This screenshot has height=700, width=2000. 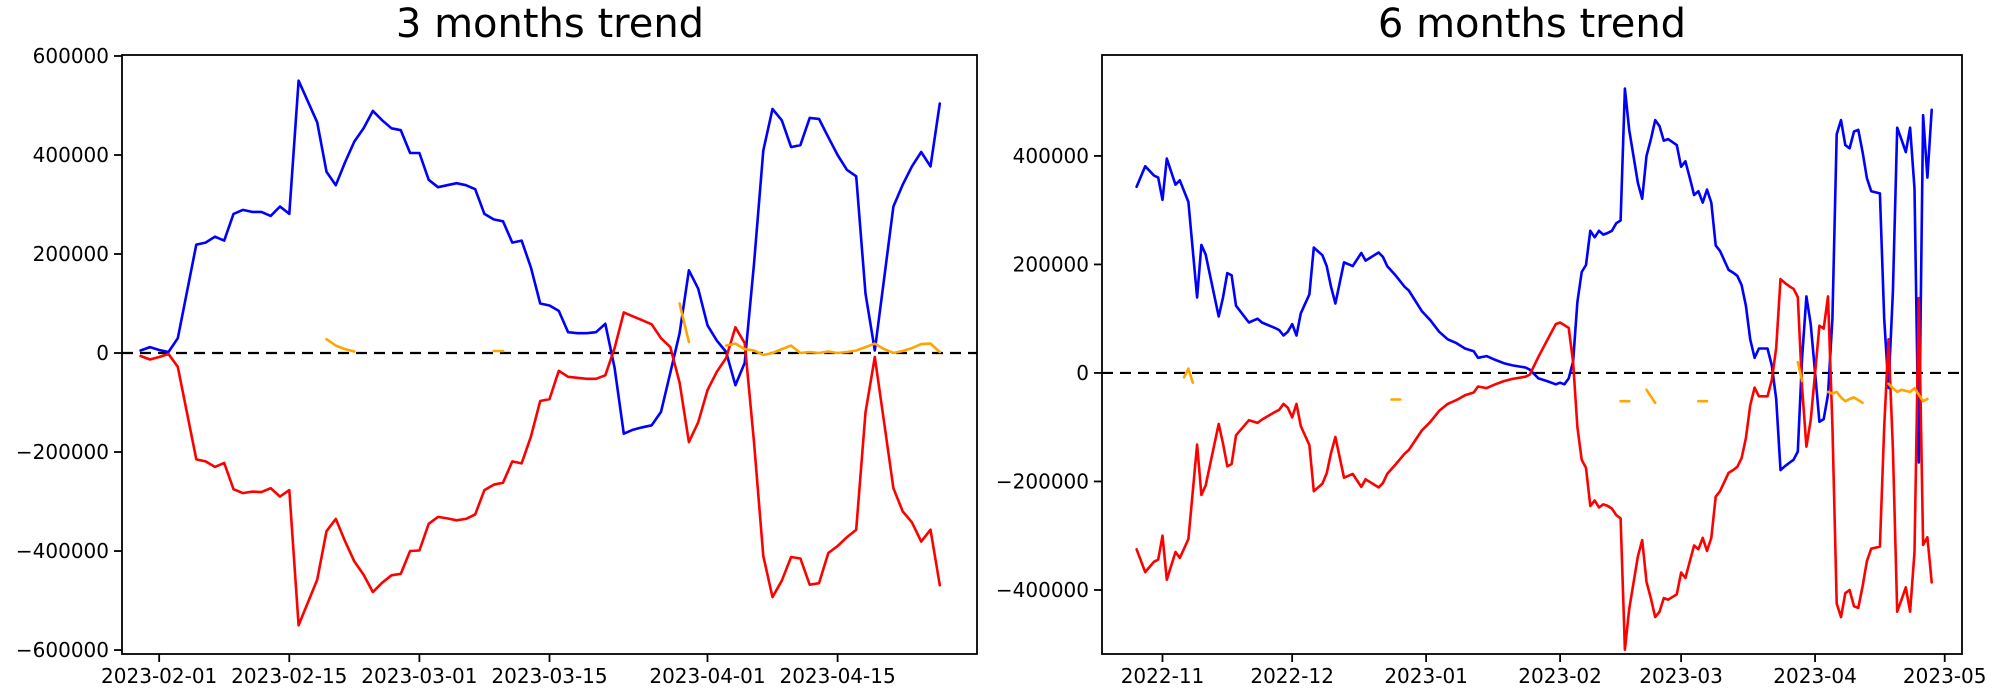 What do you see at coordinates (62, 551) in the screenshot?
I see `y-tick-label-0: −400000` at bounding box center [62, 551].